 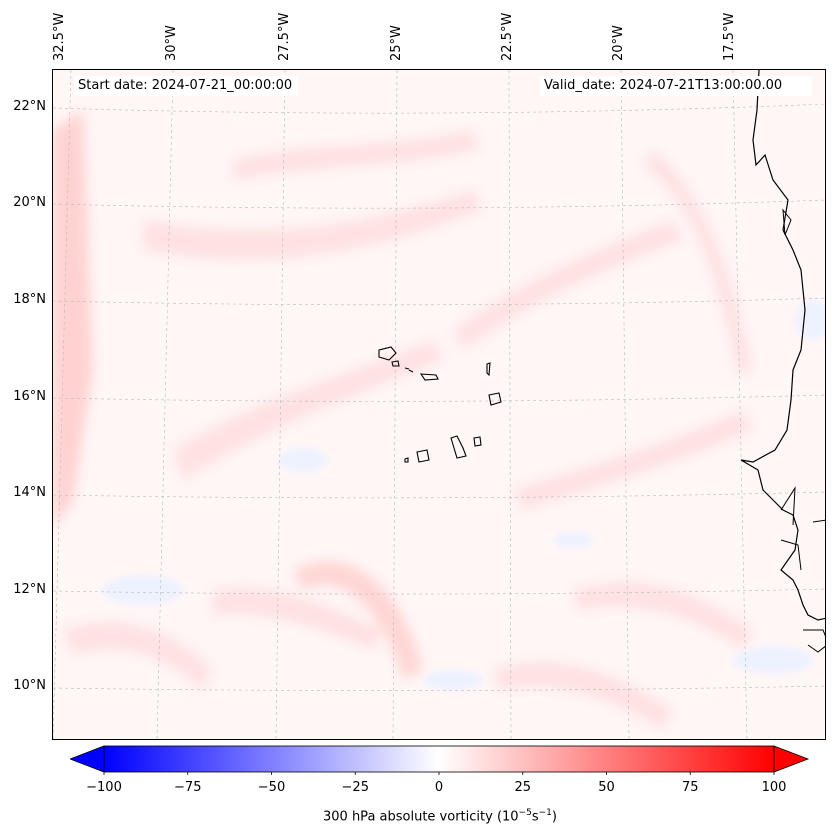 What do you see at coordinates (29, 492) in the screenshot?
I see `latitude-label: 14°N` at bounding box center [29, 492].